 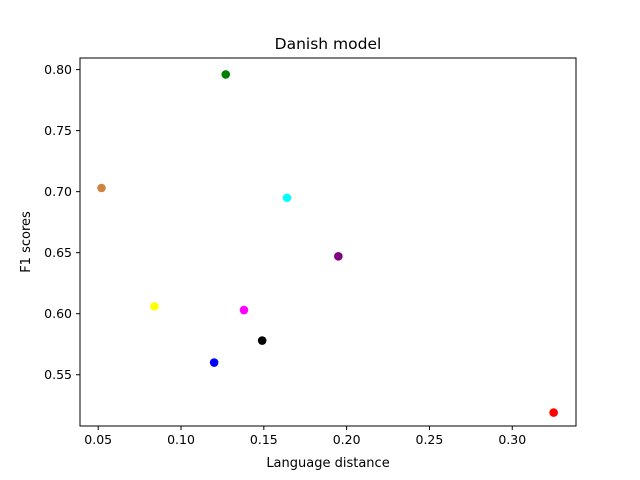 I want to click on x-axis-label: Language distance, so click(x=327, y=463).